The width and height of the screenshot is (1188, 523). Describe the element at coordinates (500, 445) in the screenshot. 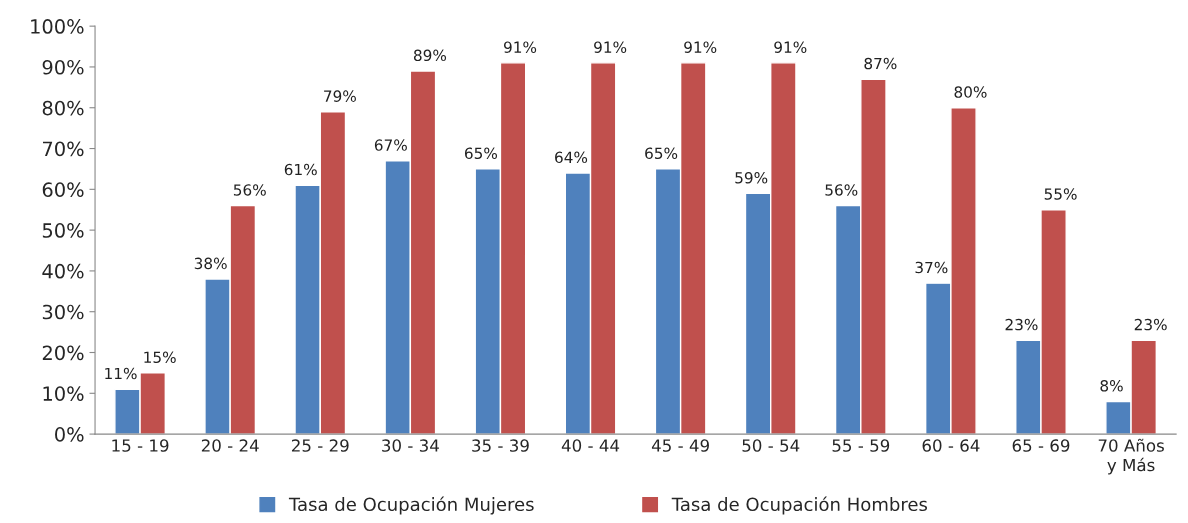

I see `x-tick-label: 35 - 39` at that location.